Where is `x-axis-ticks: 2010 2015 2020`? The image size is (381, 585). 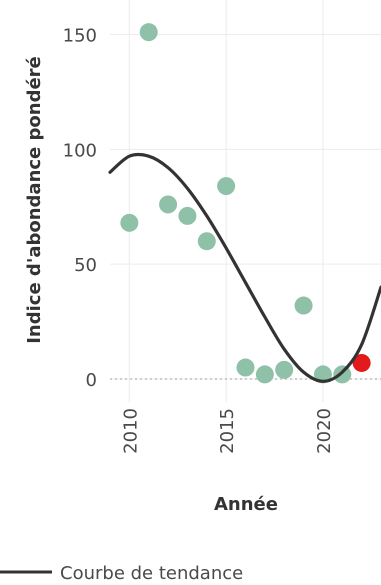
x-axis-ticks: 2010 2015 2020 is located at coordinates (227, 431).